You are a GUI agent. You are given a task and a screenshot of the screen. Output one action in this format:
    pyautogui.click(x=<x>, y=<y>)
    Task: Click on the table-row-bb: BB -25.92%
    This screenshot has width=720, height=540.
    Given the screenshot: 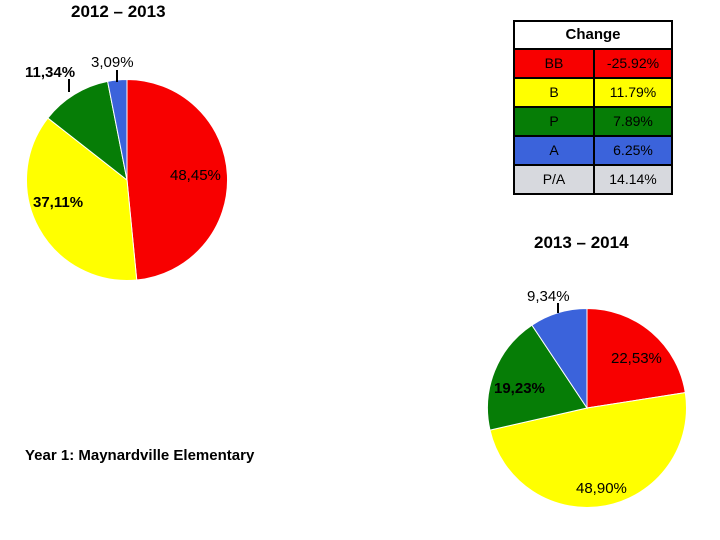 What is the action you would take?
    pyautogui.click(x=593, y=63)
    